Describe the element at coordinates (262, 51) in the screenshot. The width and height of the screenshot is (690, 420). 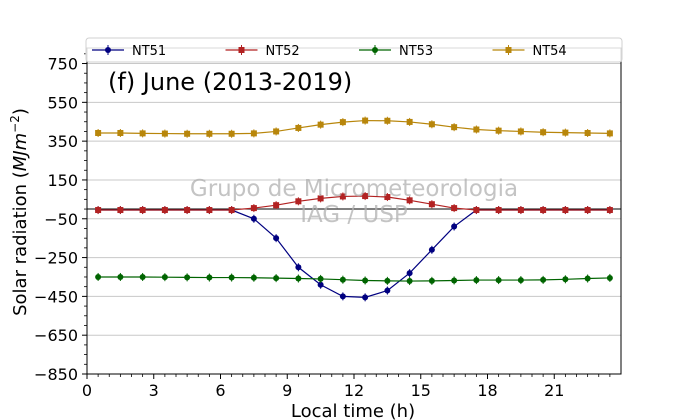
I see `legend-item-nt52: NT52` at that location.